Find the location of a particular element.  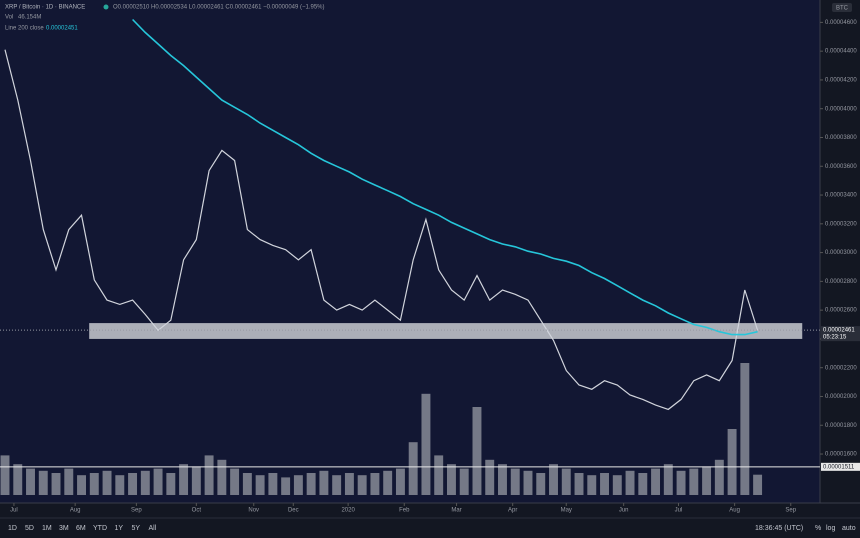

y-tick-label: 0.00003000 is located at coordinates (841, 253).